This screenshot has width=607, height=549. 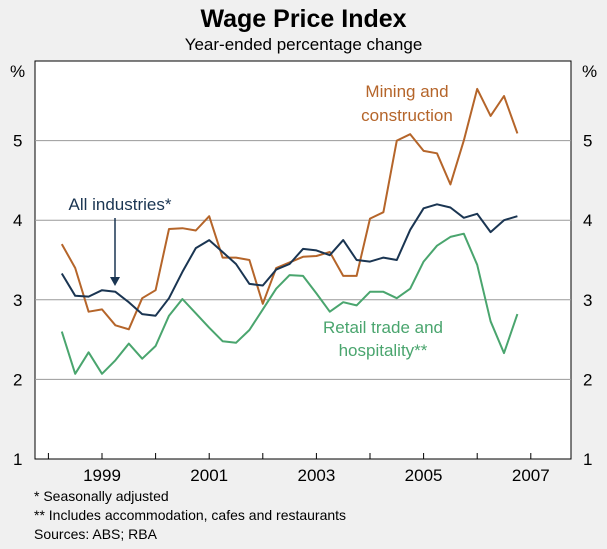 What do you see at coordinates (587, 141) in the screenshot?
I see `y-tick-right-5: 5` at bounding box center [587, 141].